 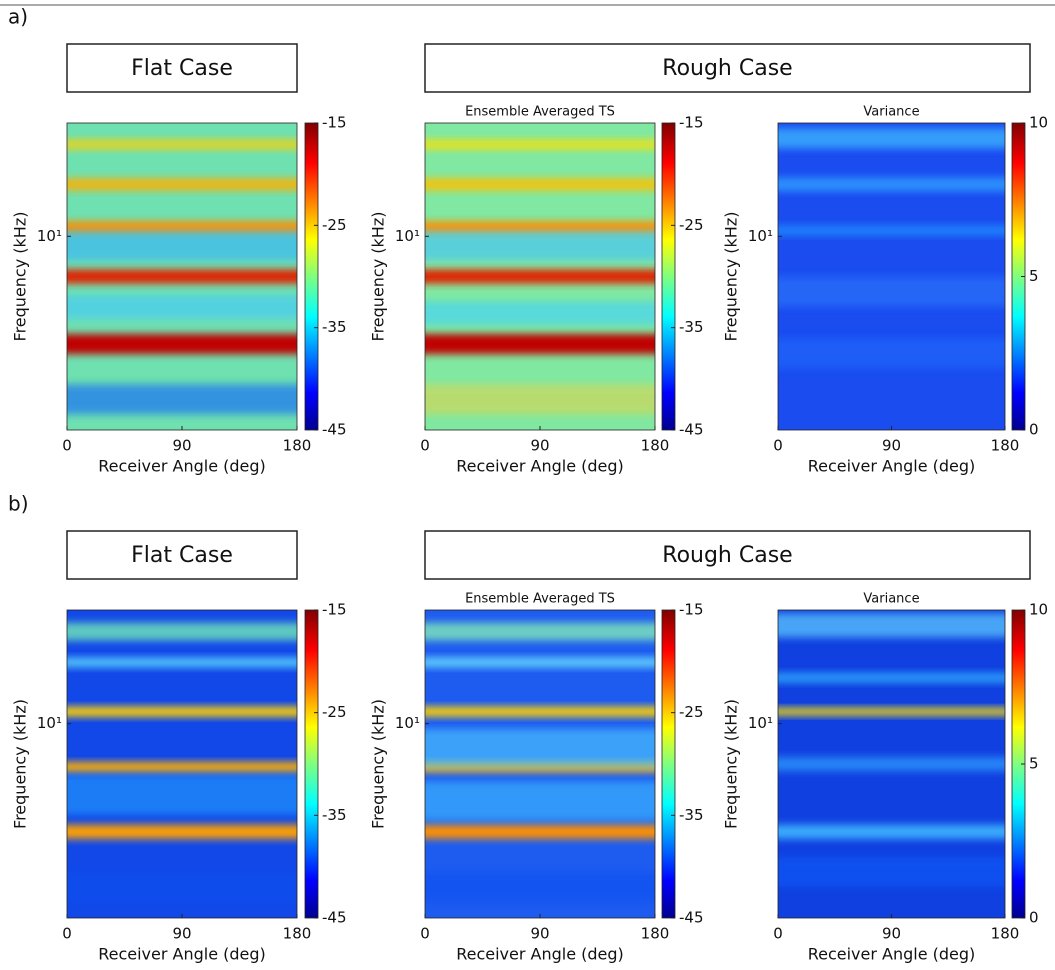 I want to click on colorbar-tick-label: 10, so click(x=1038, y=123).